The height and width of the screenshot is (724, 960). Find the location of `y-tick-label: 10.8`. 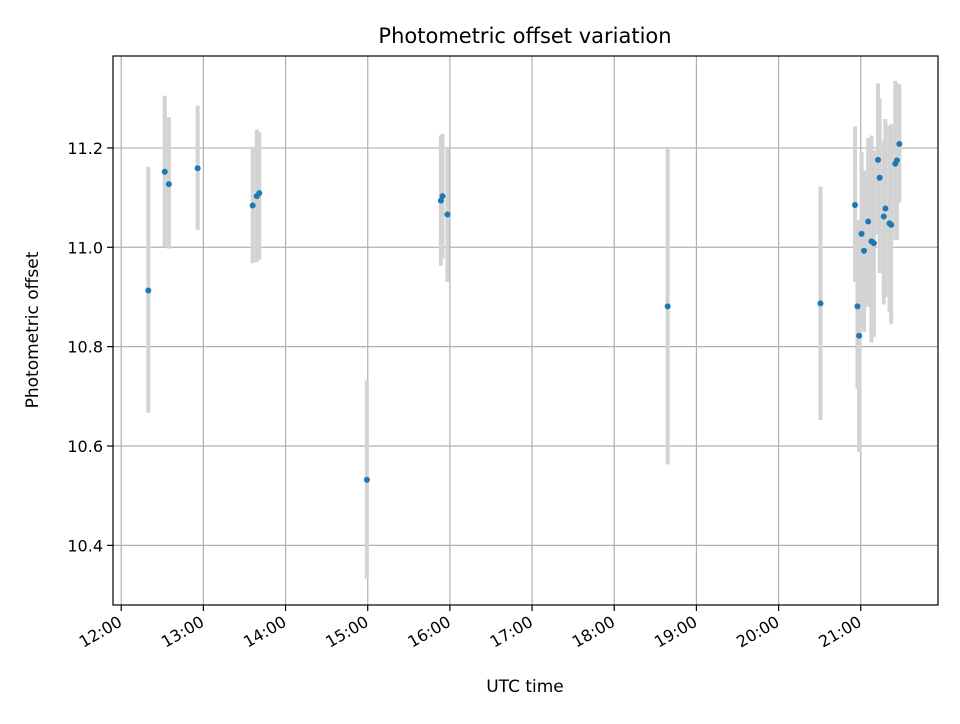

y-tick-label: 10.8 is located at coordinates (85, 347).